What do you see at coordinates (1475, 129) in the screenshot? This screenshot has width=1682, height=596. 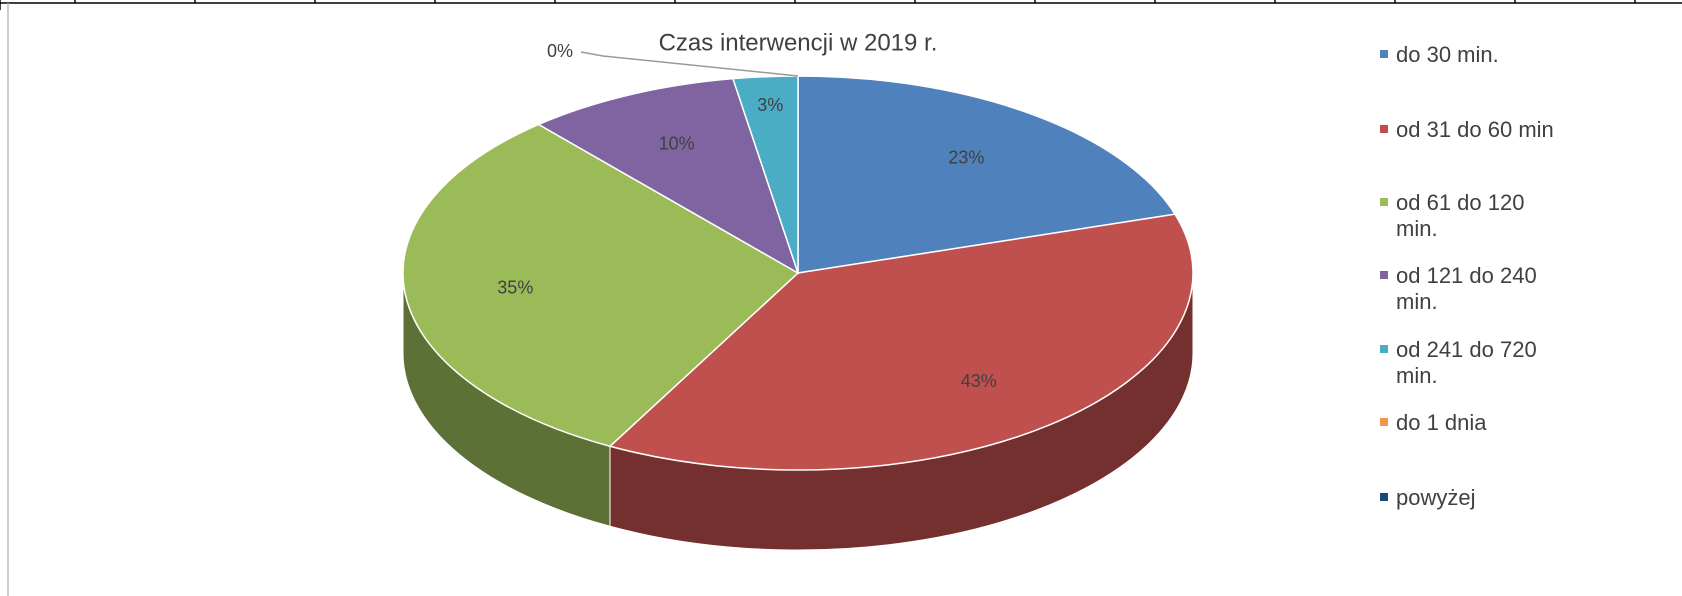 I see `legend-label: od 31 do 60 min` at bounding box center [1475, 129].